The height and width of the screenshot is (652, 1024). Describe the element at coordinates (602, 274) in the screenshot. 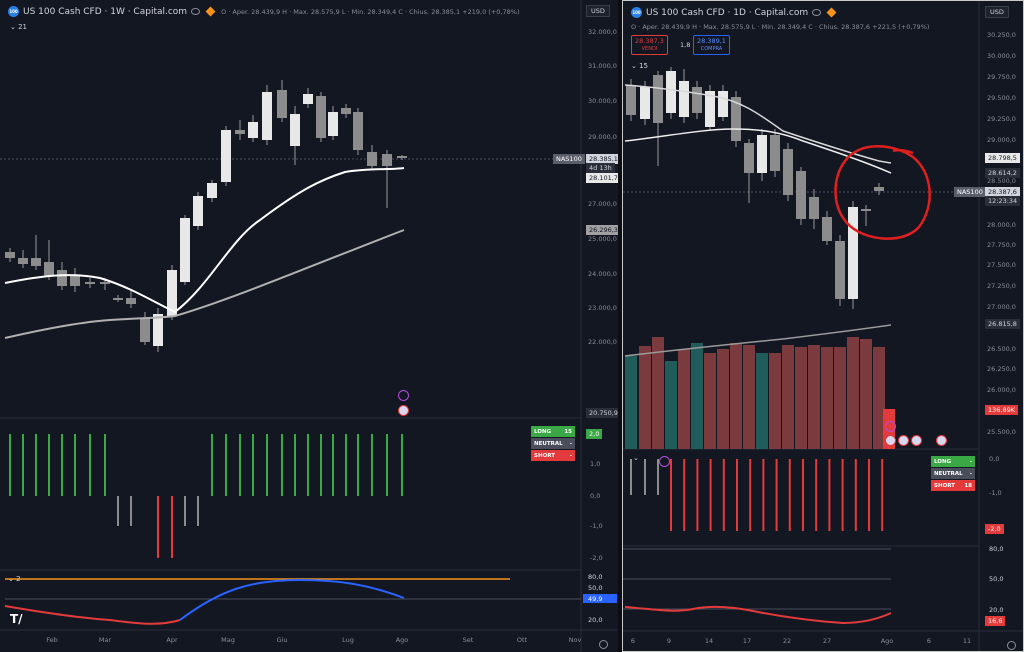

I see `left-price-tick: 24.000,0` at that location.